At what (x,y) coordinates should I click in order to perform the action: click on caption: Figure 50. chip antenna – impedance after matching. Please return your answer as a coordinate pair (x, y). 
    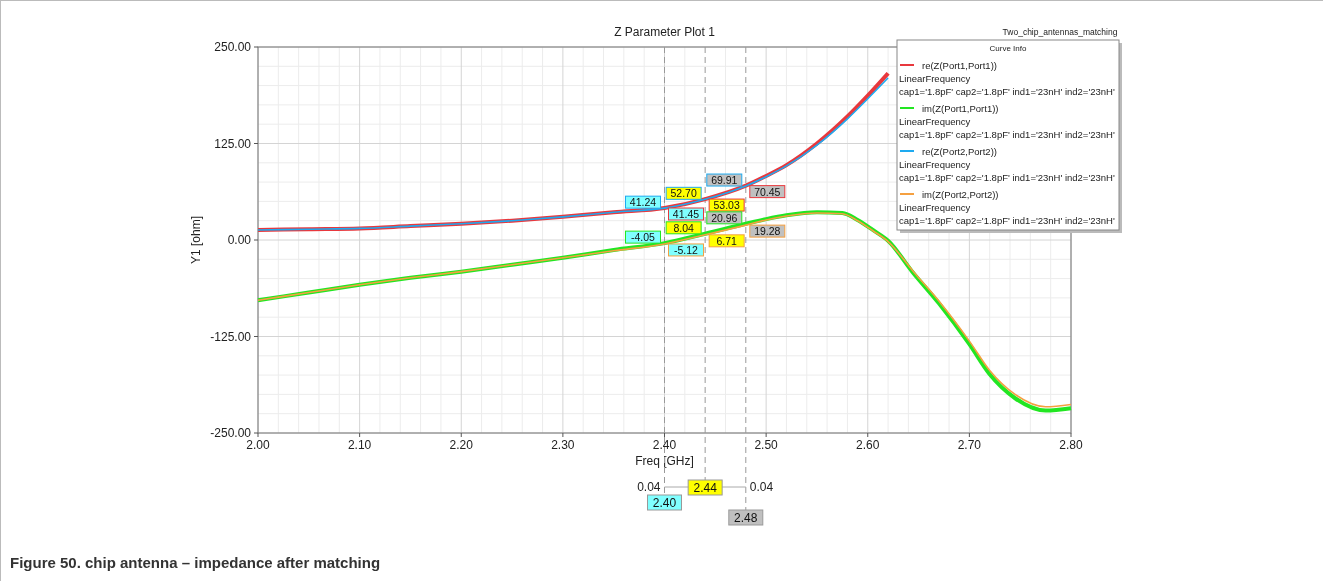
    Looking at the image, I should click on (195, 562).